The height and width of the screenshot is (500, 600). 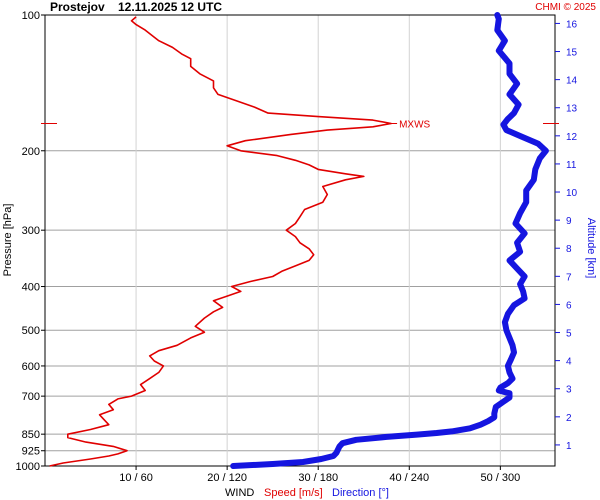 I want to click on altitude-tick-label-8: 8, so click(x=569, y=249).